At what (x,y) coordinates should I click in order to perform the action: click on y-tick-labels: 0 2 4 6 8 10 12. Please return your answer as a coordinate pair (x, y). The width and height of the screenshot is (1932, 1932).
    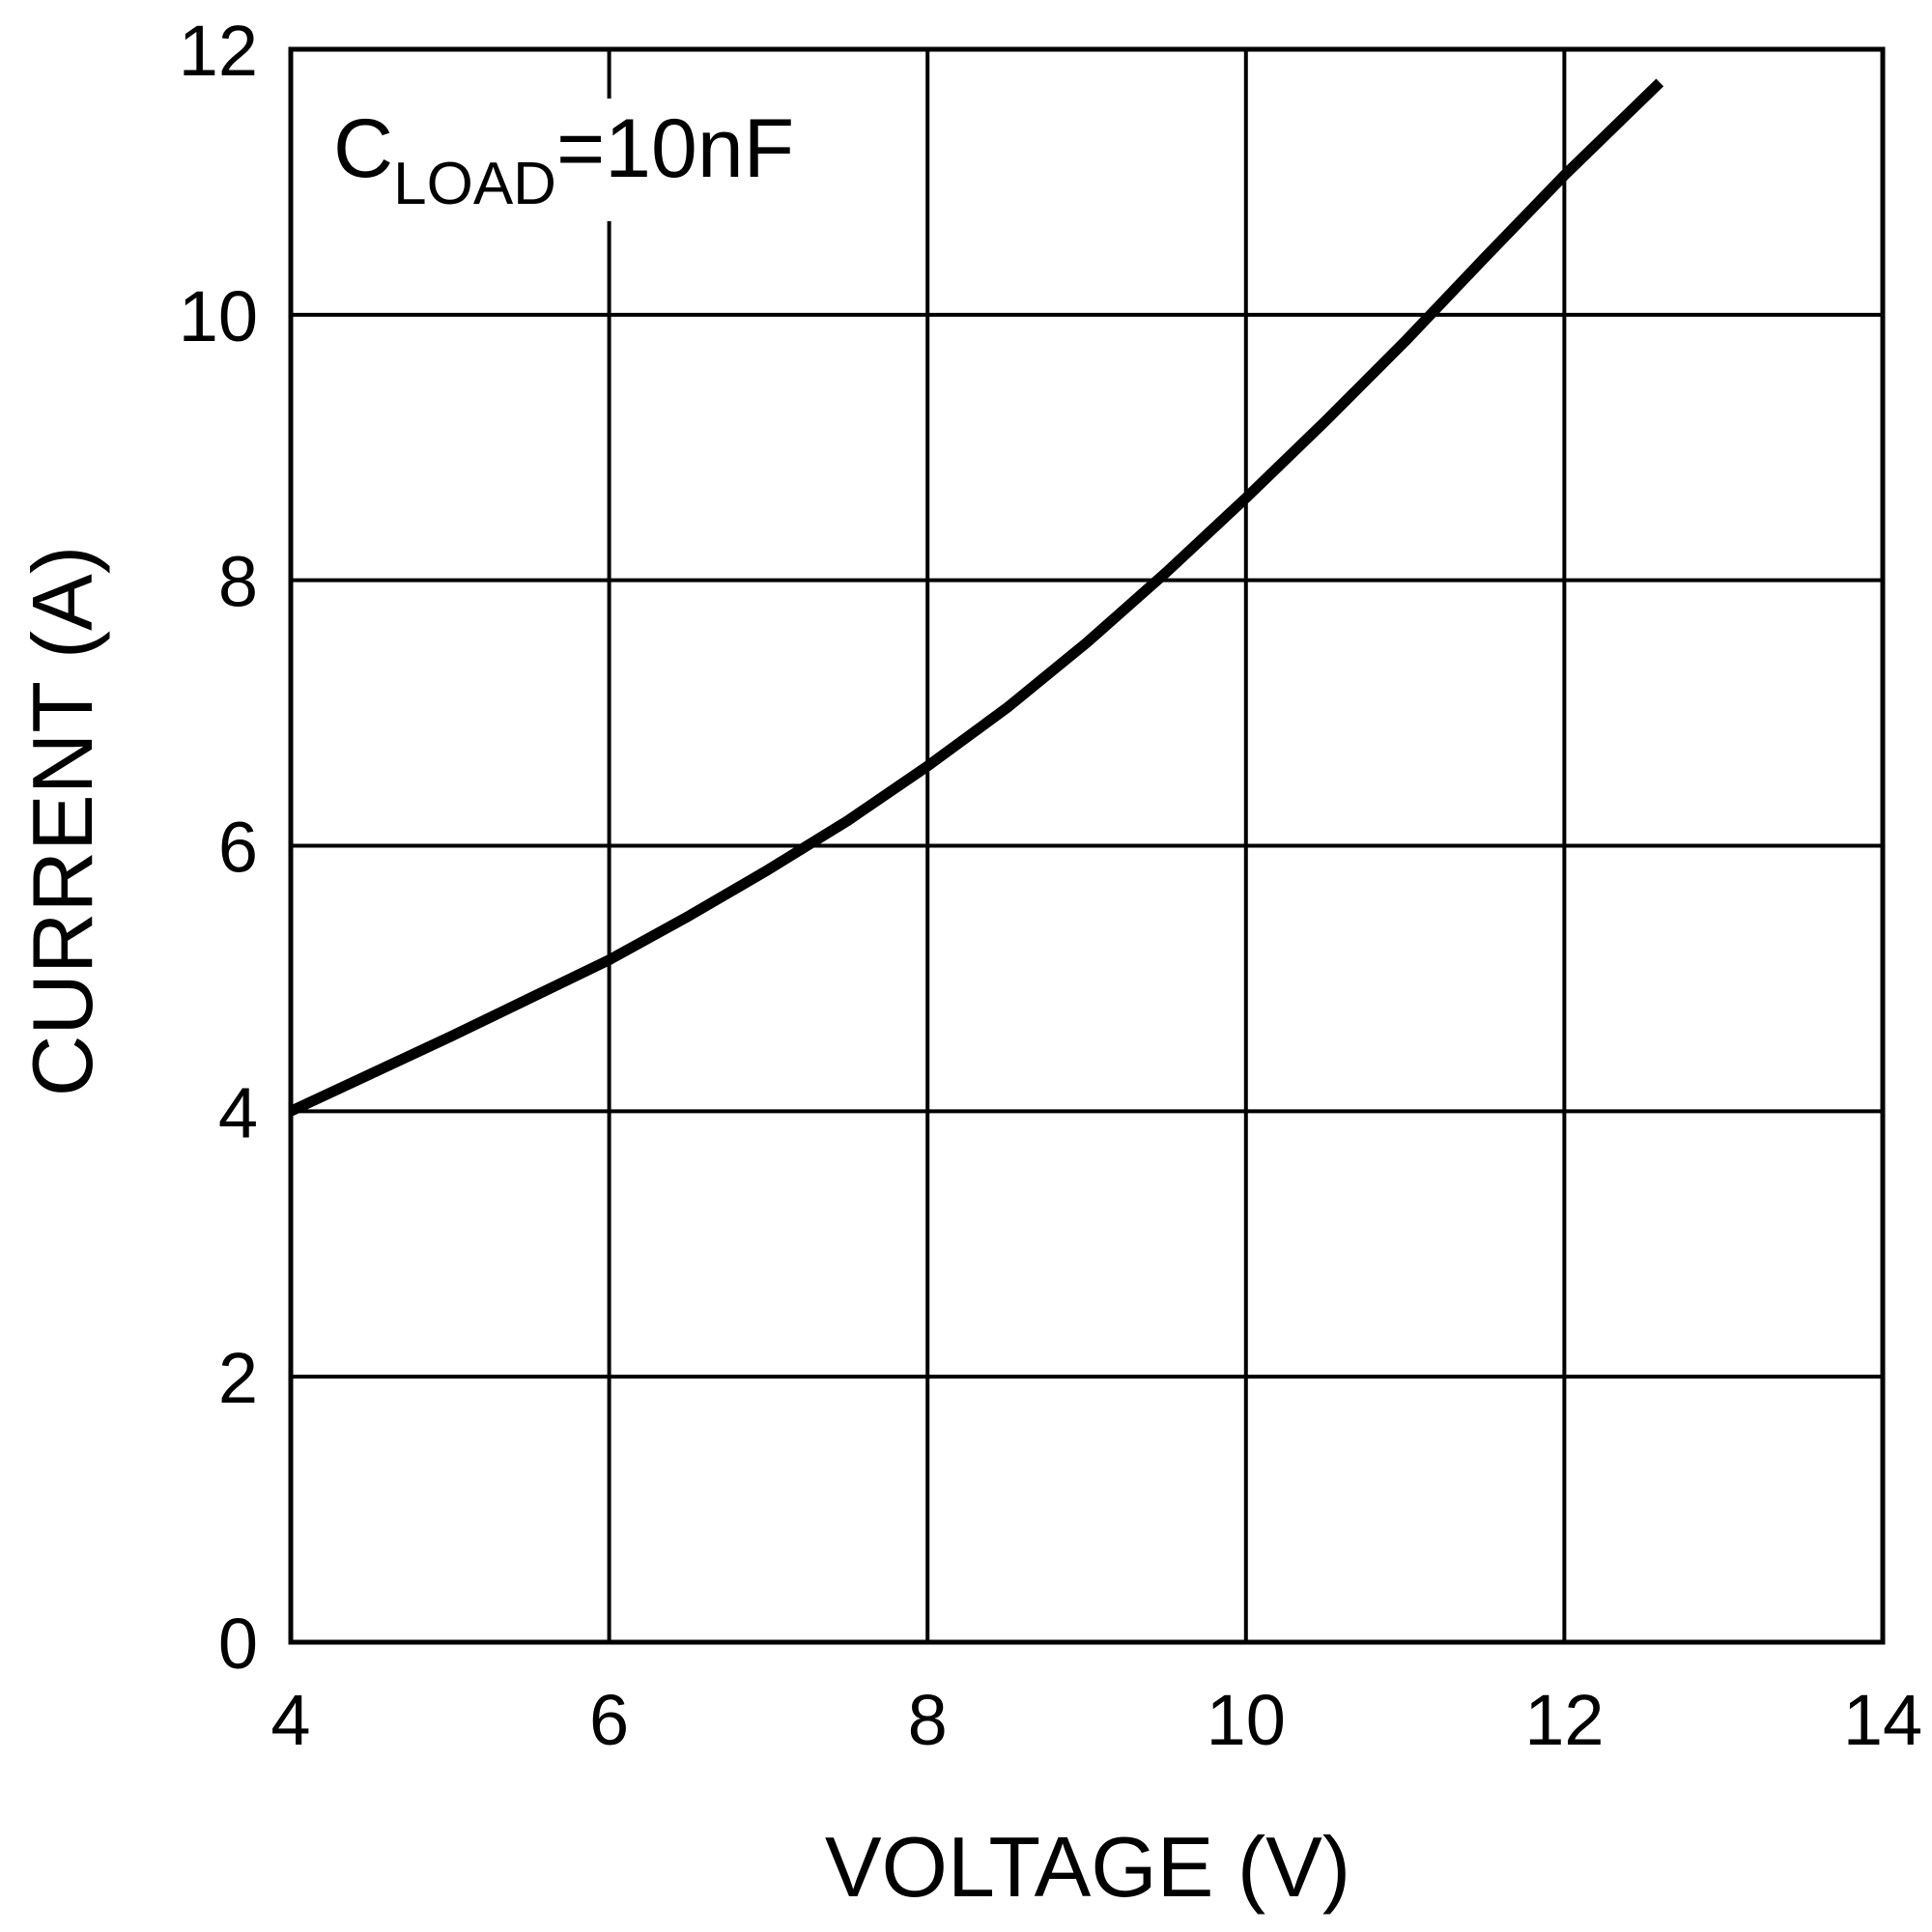
    Looking at the image, I should click on (218, 847).